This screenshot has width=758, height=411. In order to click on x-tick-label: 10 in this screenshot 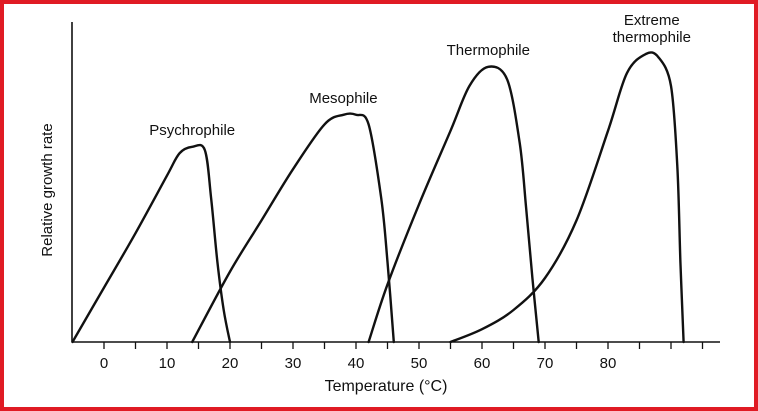, I will do `click(167, 363)`.